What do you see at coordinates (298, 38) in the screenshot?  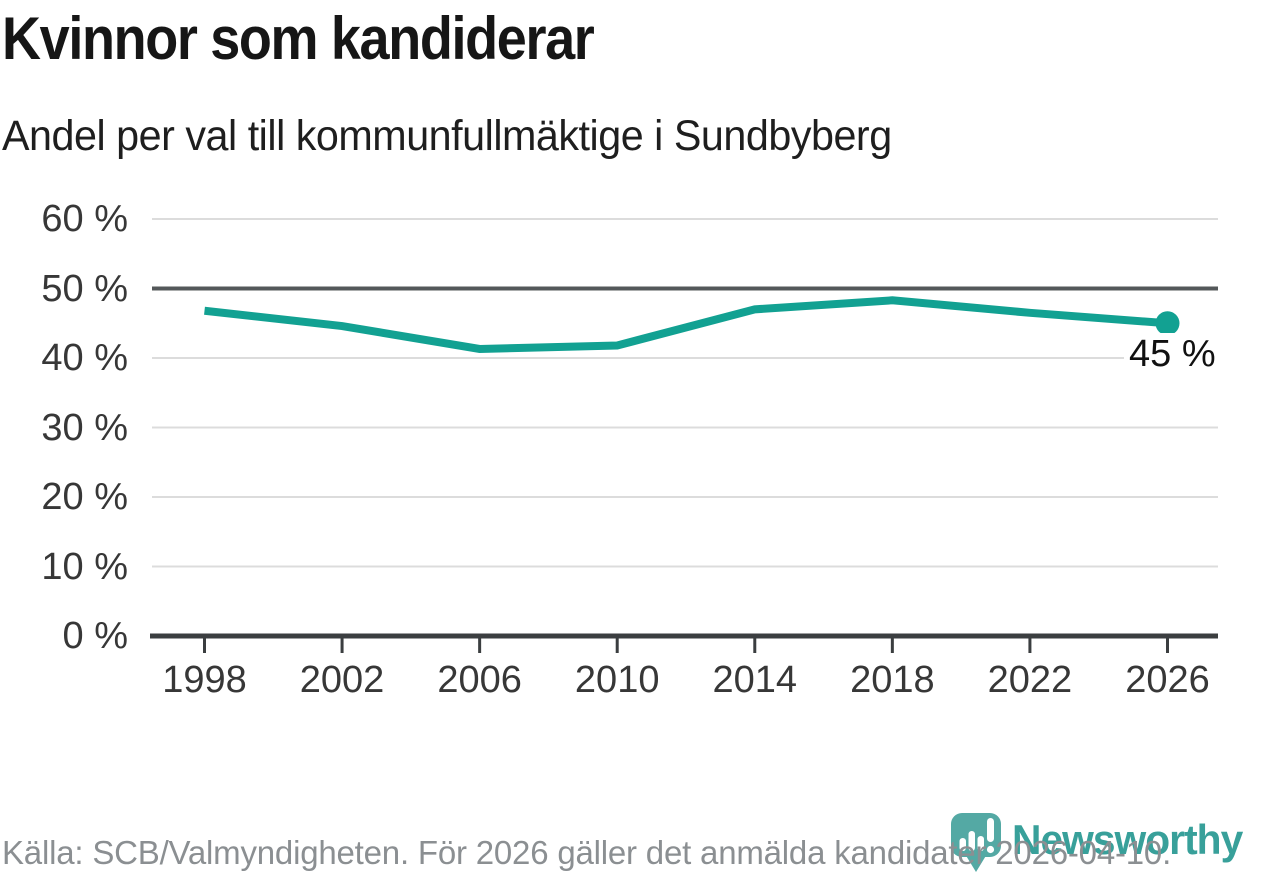 I see `chart-title: Kvinnor som kandiderar` at bounding box center [298, 38].